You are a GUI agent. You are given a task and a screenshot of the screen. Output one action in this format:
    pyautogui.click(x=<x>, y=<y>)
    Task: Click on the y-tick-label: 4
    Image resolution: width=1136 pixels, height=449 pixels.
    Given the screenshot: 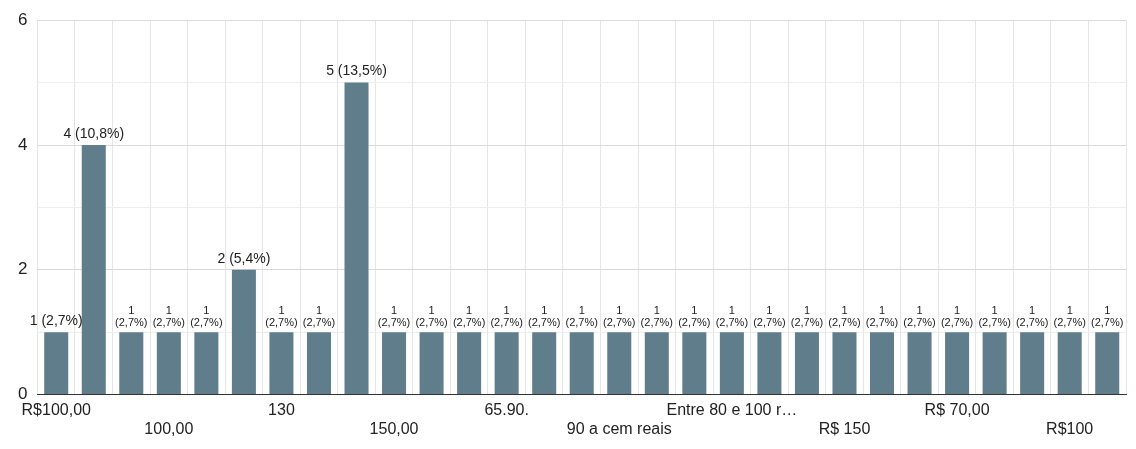 What is the action you would take?
    pyautogui.click(x=22, y=144)
    